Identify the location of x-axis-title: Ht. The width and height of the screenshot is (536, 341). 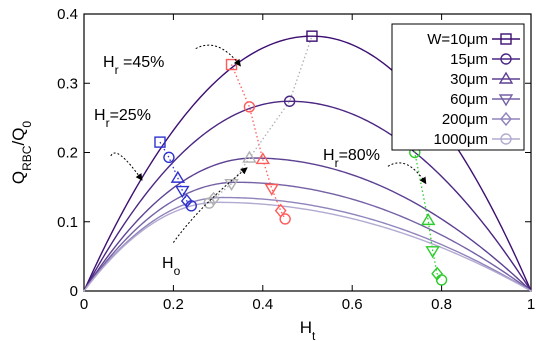
(308, 329).